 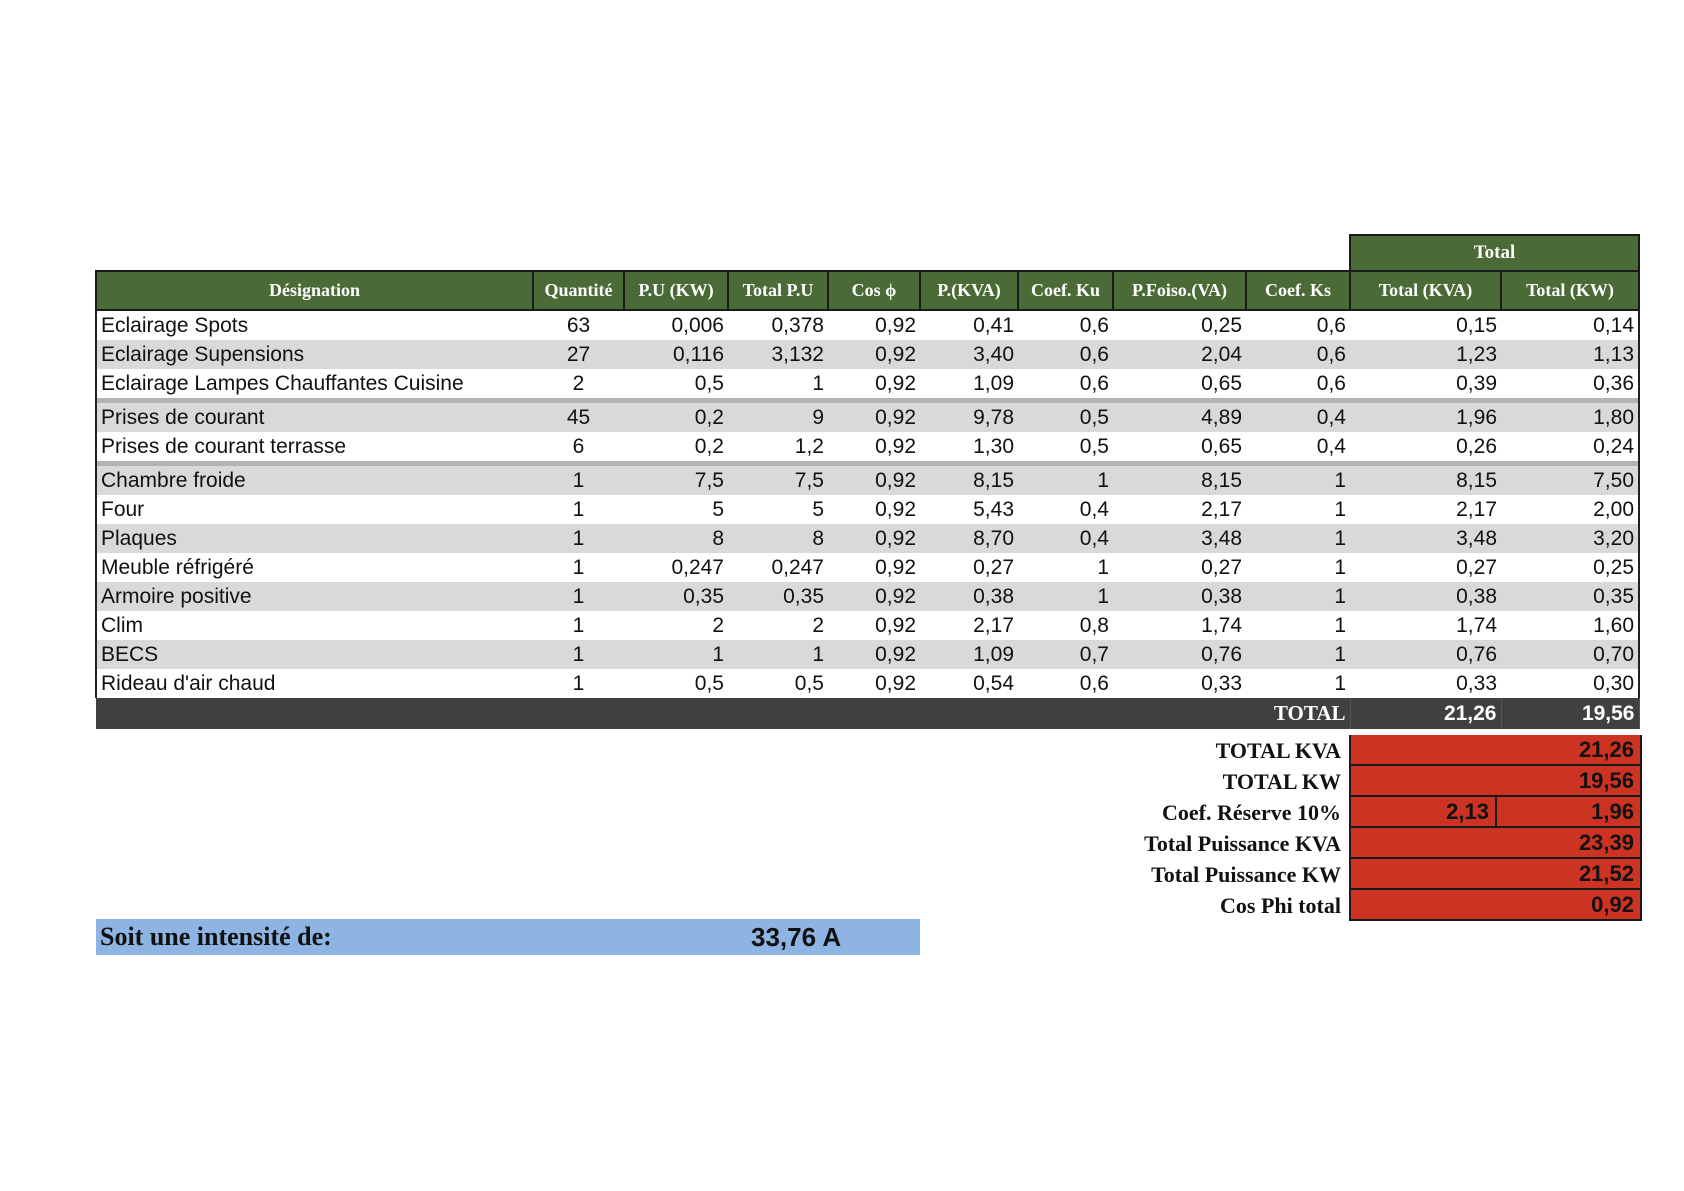 I want to click on value-cell: 0,25, so click(x=1179, y=325).